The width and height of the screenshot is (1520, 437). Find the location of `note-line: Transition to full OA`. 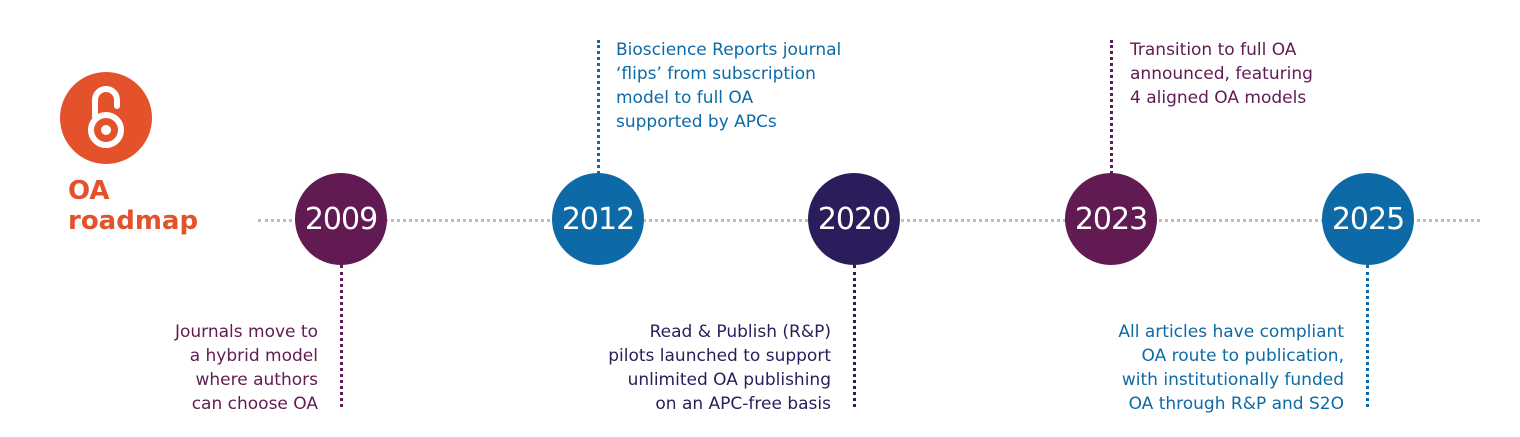

note-line: Transition to full OA is located at coordinates (1213, 50).